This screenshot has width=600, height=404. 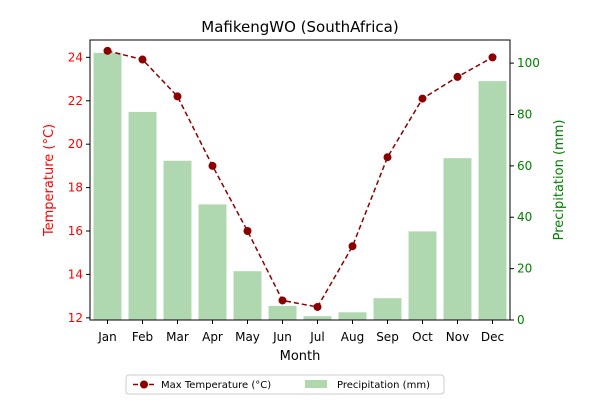 I want to click on right-tick-label: 100, so click(x=528, y=63).